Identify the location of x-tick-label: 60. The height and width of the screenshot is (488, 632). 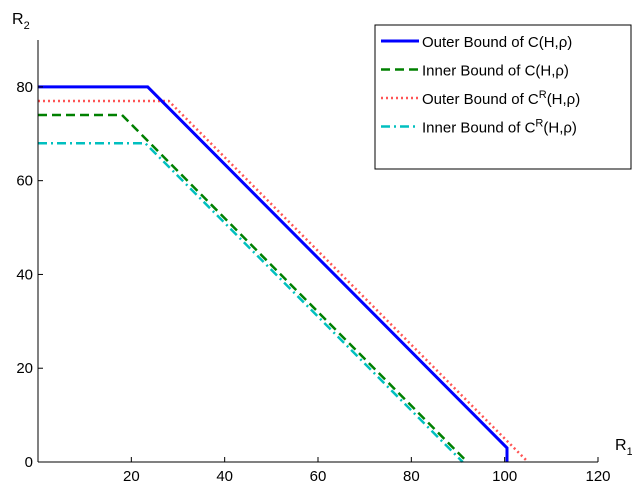
(318, 475).